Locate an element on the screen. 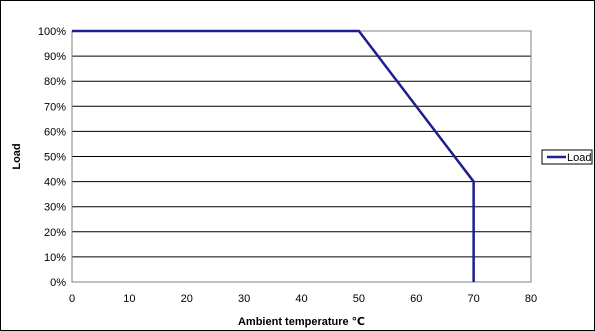 Image resolution: width=595 pixels, height=331 pixels. x-tick-label: 50 is located at coordinates (359, 299).